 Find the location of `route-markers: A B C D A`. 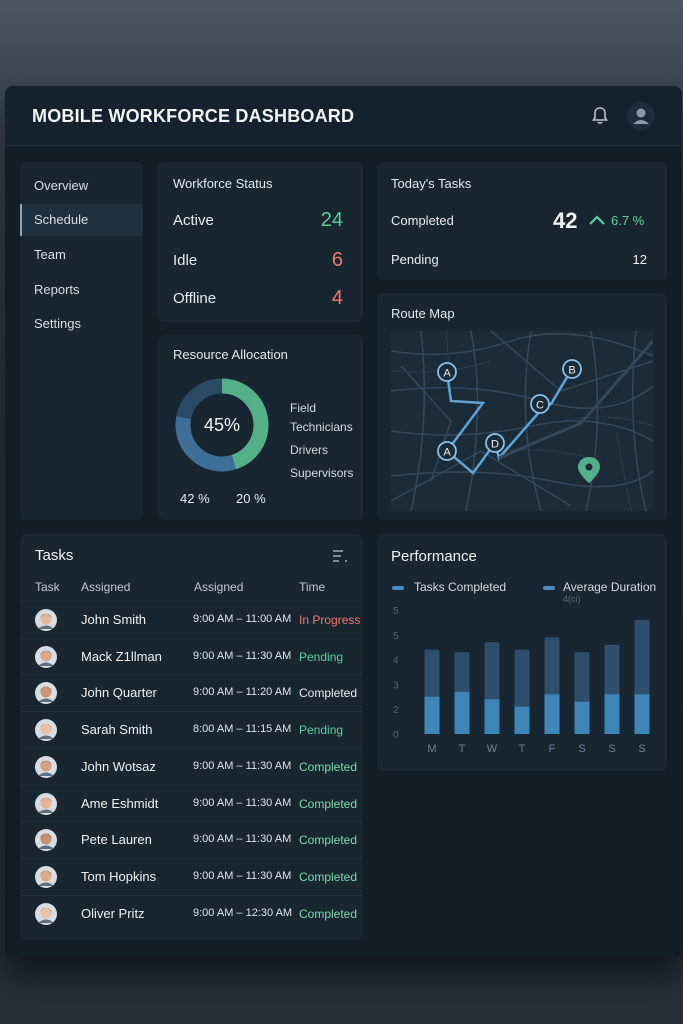

route-markers: A B C D A is located at coordinates (518, 421).